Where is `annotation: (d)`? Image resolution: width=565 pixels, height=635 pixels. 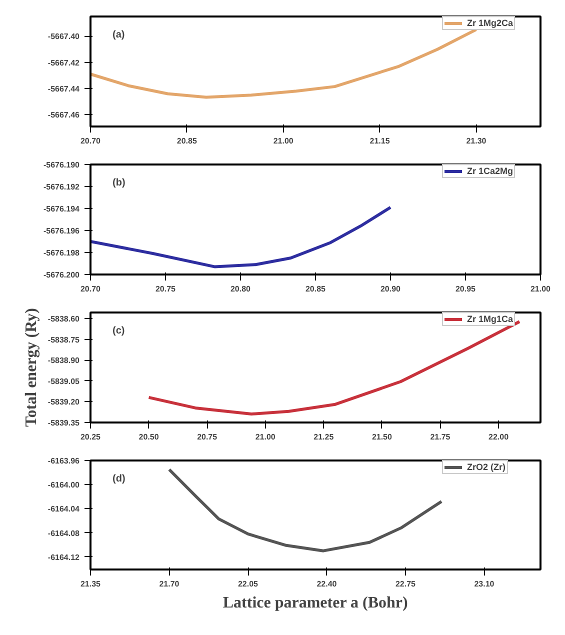 annotation: (d) is located at coordinates (119, 479).